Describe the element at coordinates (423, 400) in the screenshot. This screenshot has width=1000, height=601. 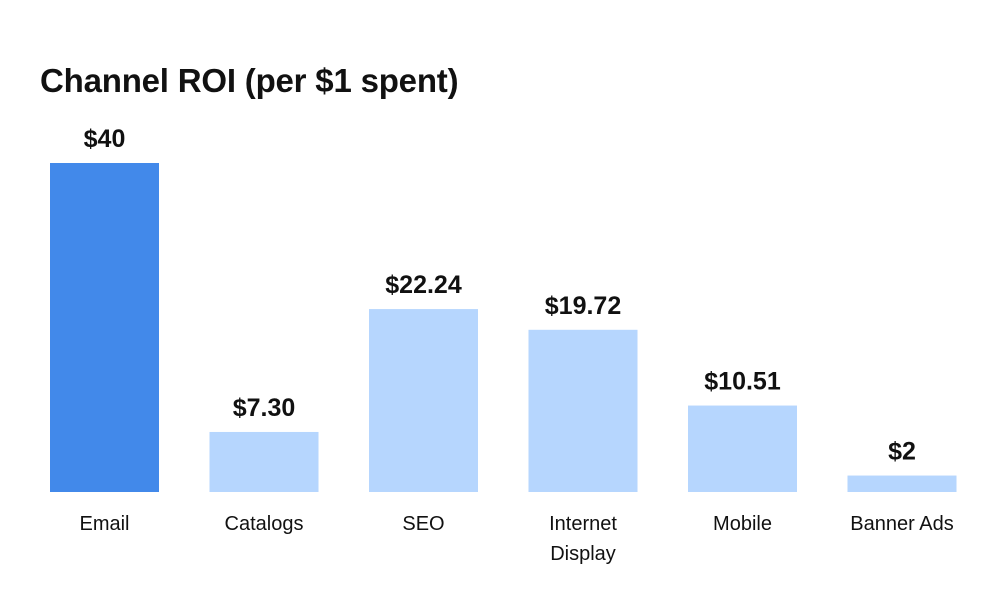
I see `bar-seo` at that location.